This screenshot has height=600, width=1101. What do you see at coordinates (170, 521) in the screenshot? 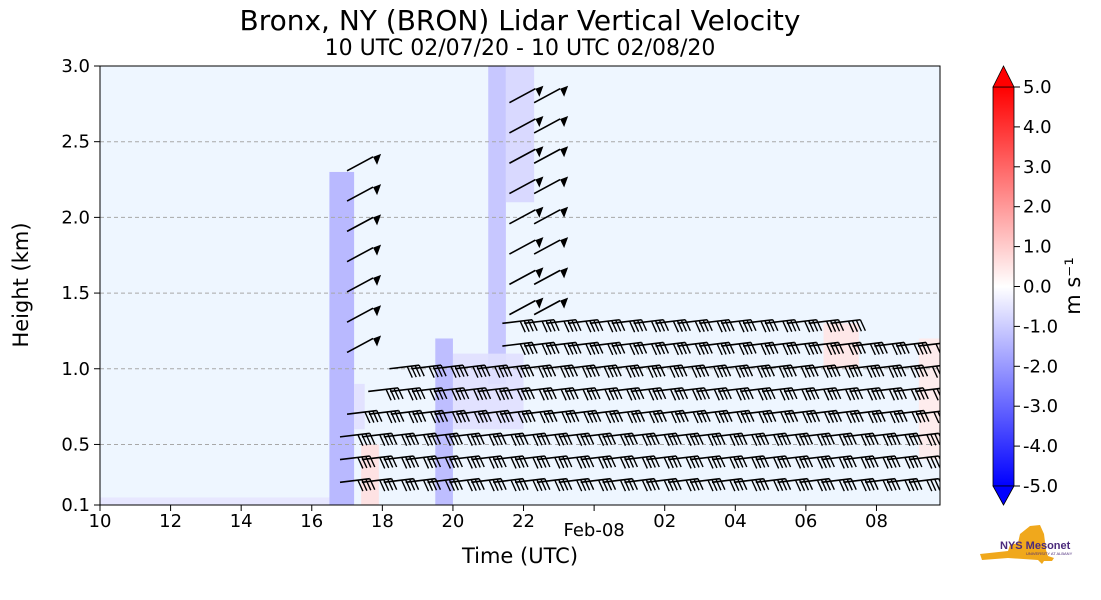
I see `x-tick-label: 12` at bounding box center [170, 521].